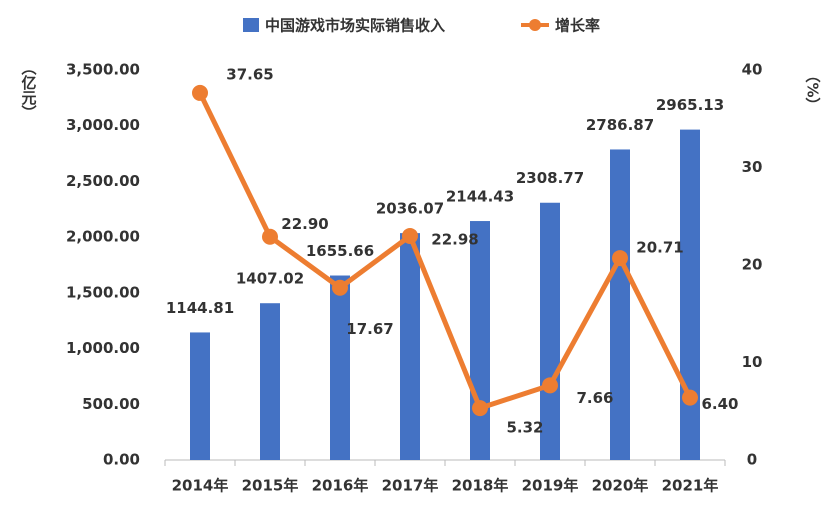 The width and height of the screenshot is (832, 508). Describe the element at coordinates (577, 26) in the screenshot. I see `legend-label: 增长率` at that location.